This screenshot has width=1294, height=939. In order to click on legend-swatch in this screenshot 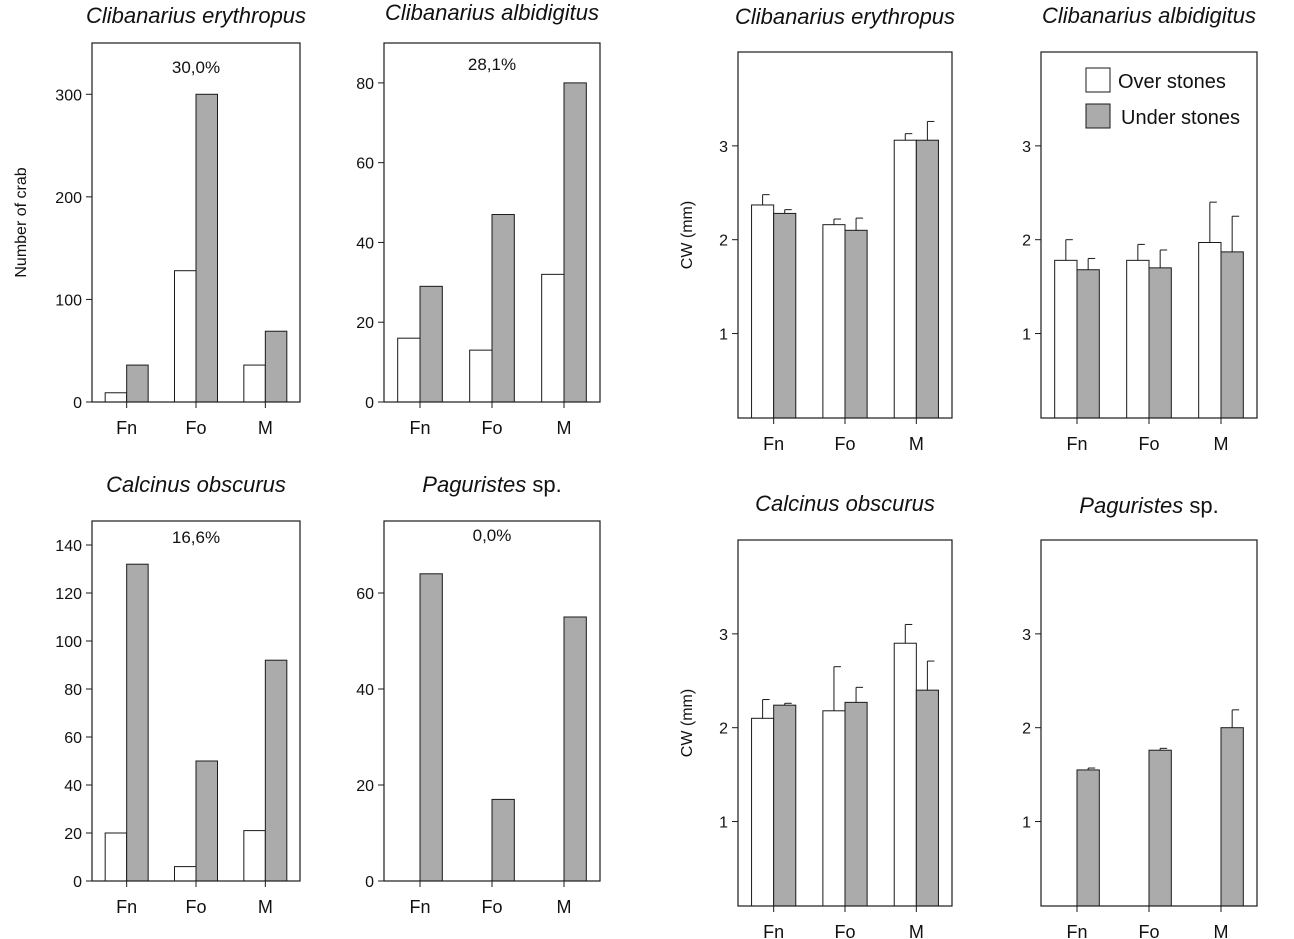, I will do `click(1098, 116)`.